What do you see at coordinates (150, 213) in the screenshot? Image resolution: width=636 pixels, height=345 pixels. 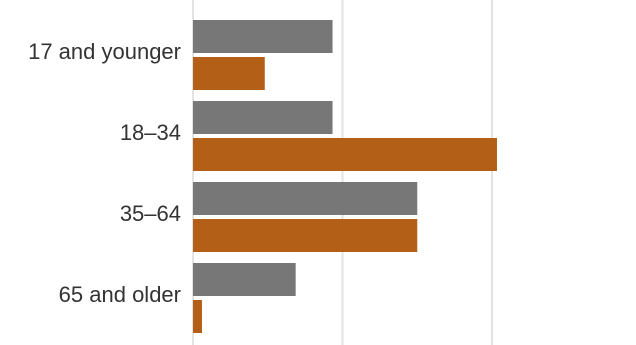 I see `category-label-2: 35–64` at bounding box center [150, 213].